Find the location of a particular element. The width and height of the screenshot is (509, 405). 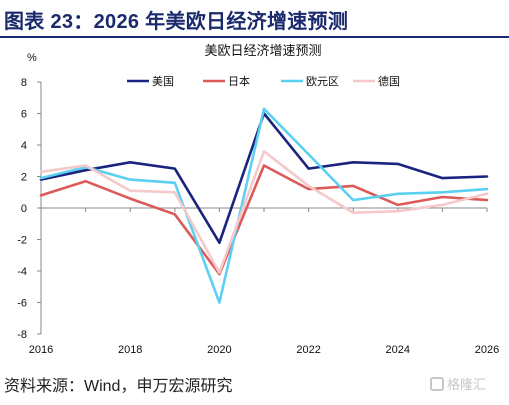

y-tick-label: -4 is located at coordinates (22, 272).